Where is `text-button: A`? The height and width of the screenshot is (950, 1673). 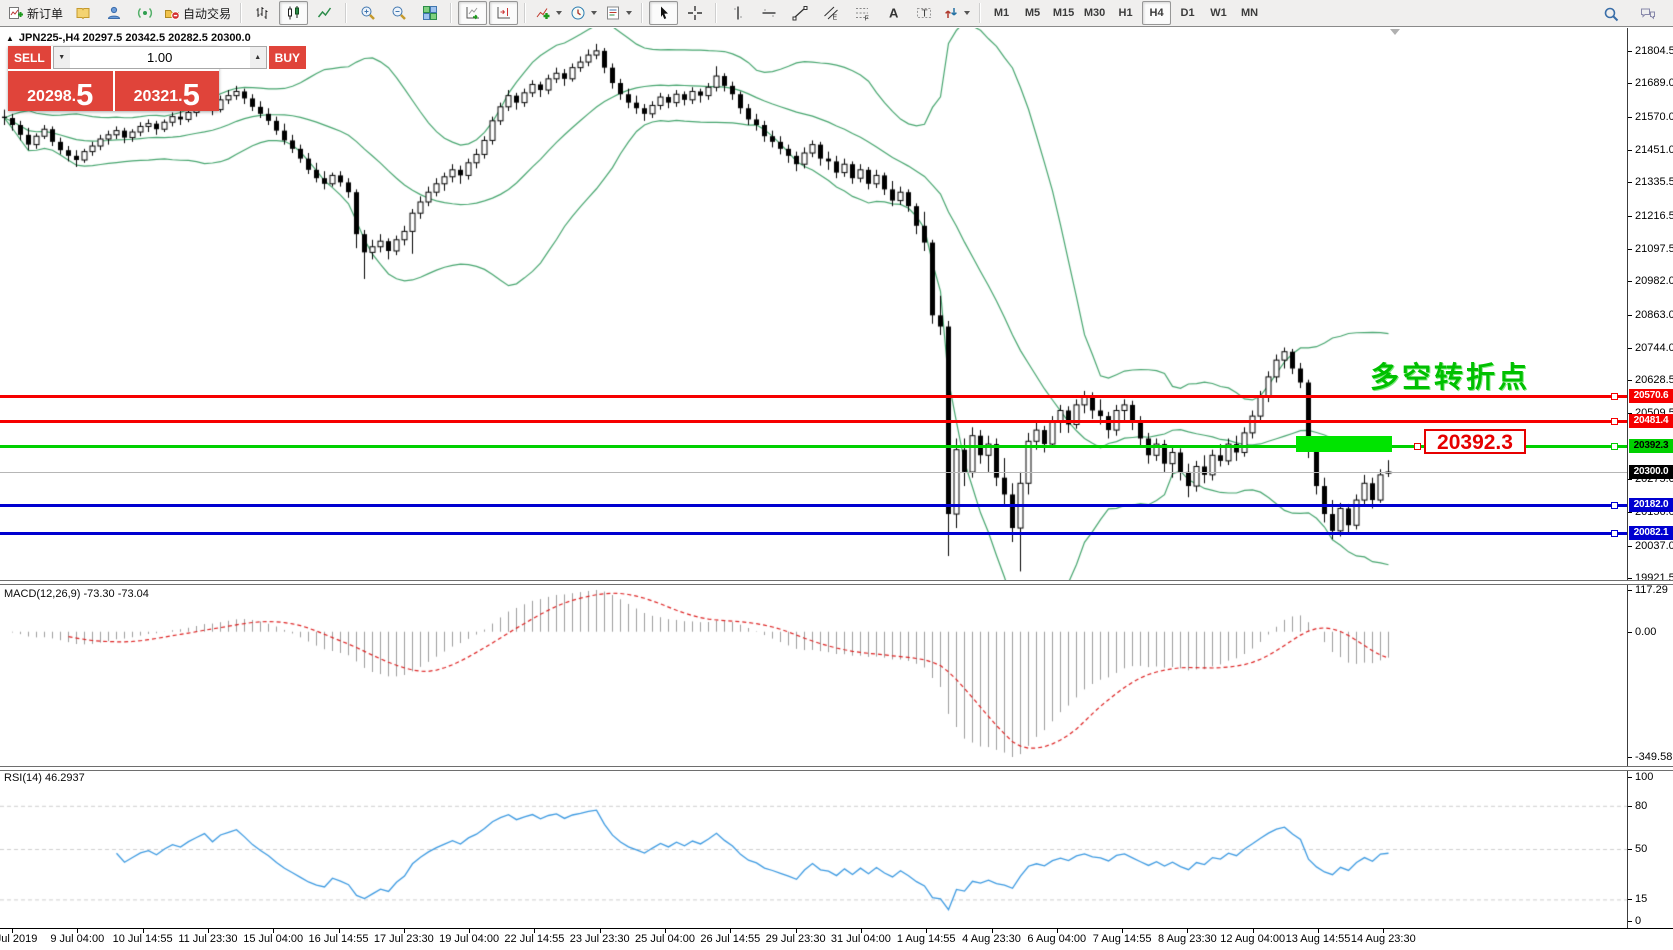 text-button: A is located at coordinates (892, 13).